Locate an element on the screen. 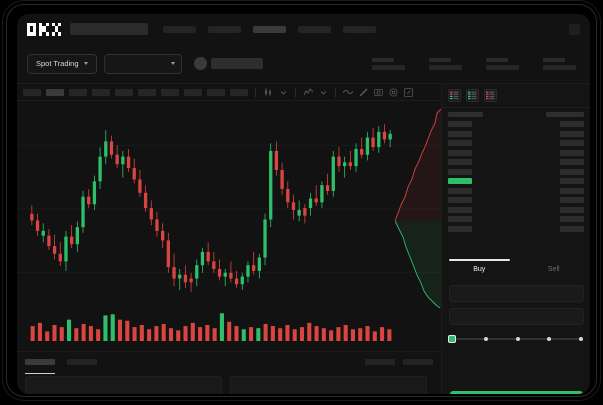 This screenshot has height=405, width=603. submit-buy-button is located at coordinates (516, 392).